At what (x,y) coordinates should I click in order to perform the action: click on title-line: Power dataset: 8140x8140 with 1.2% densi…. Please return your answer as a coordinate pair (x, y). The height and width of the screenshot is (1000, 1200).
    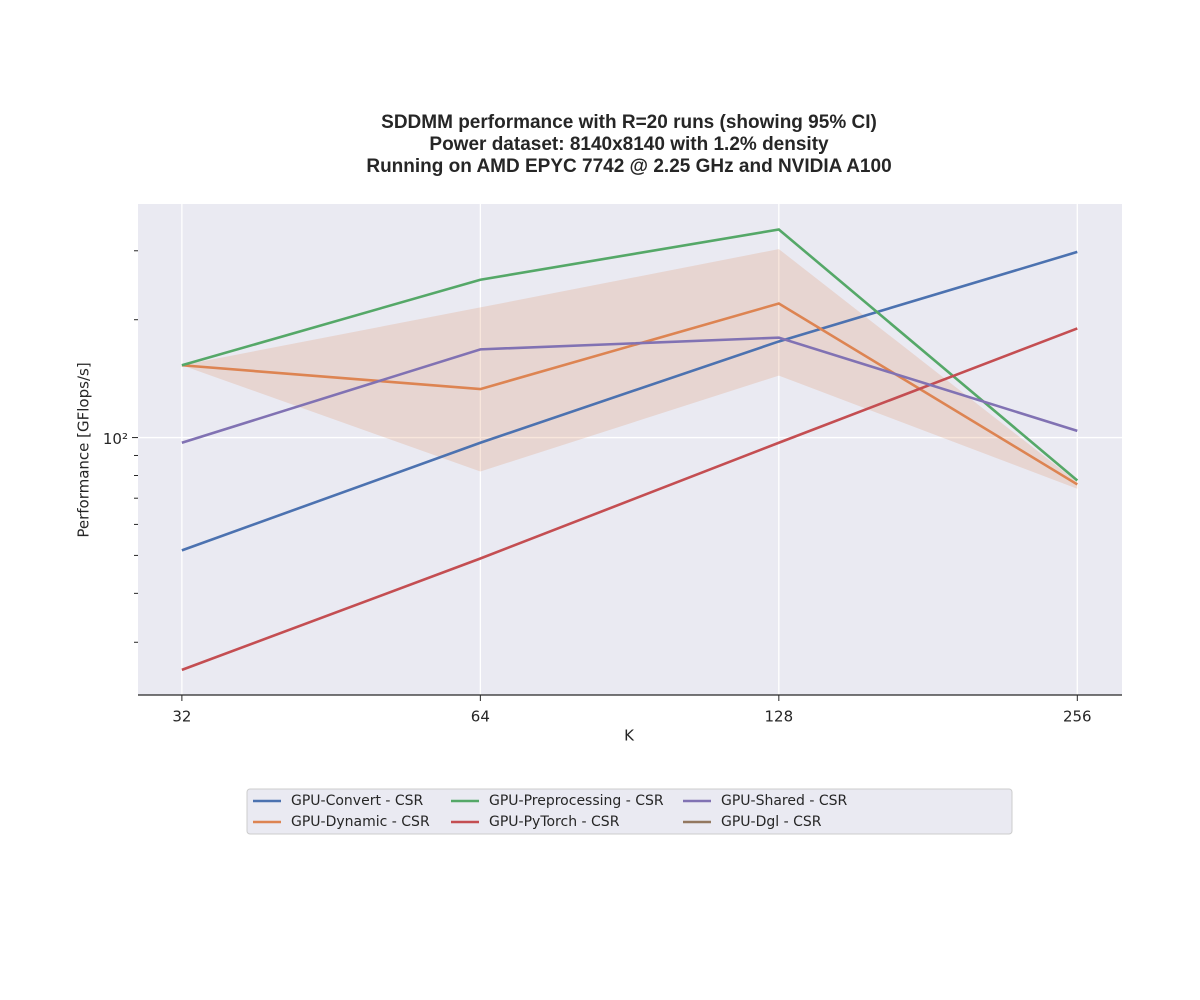
    Looking at the image, I should click on (629, 144).